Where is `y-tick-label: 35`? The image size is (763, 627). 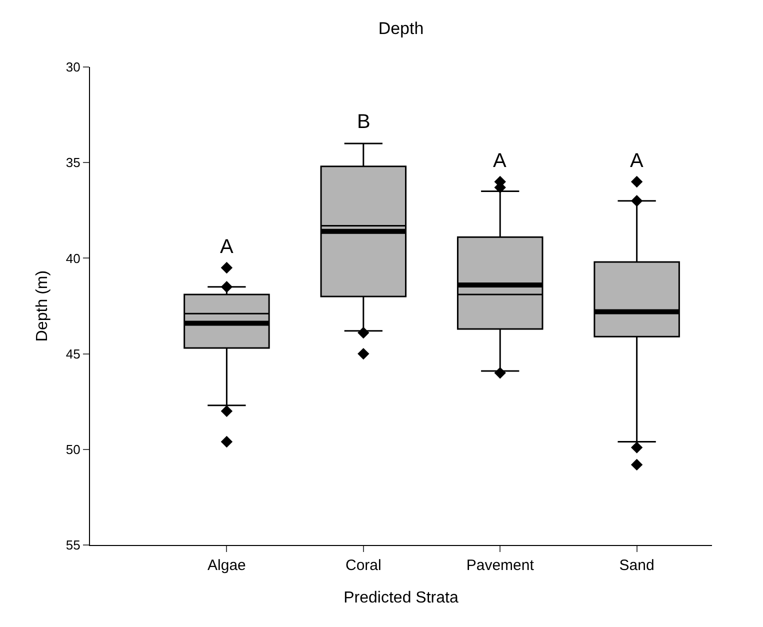 y-tick-label: 35 is located at coordinates (73, 162).